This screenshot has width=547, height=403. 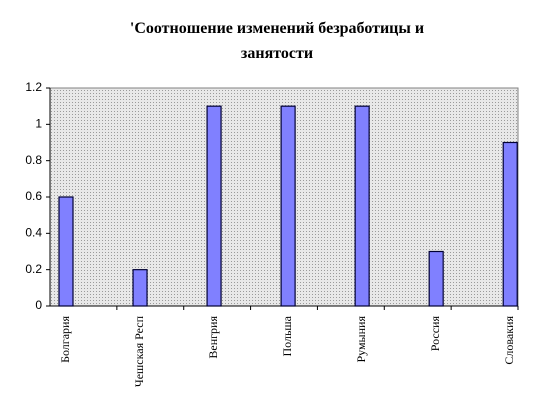 I want to click on y-tick-label: 0.6, so click(x=33, y=196).